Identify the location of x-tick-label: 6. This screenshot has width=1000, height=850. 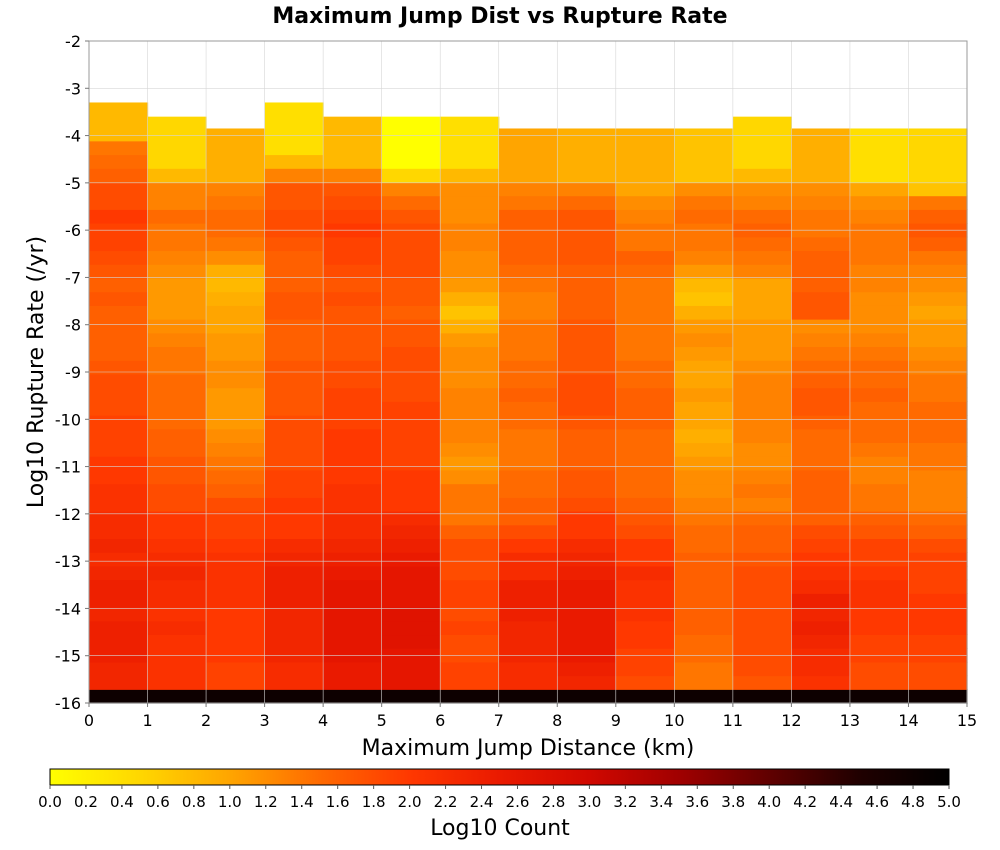
(440, 720).